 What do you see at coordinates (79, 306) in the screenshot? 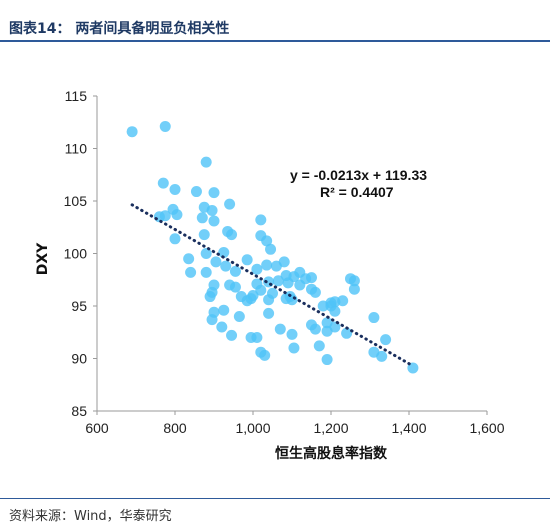
I see `y-tick-label: 95` at bounding box center [79, 306].